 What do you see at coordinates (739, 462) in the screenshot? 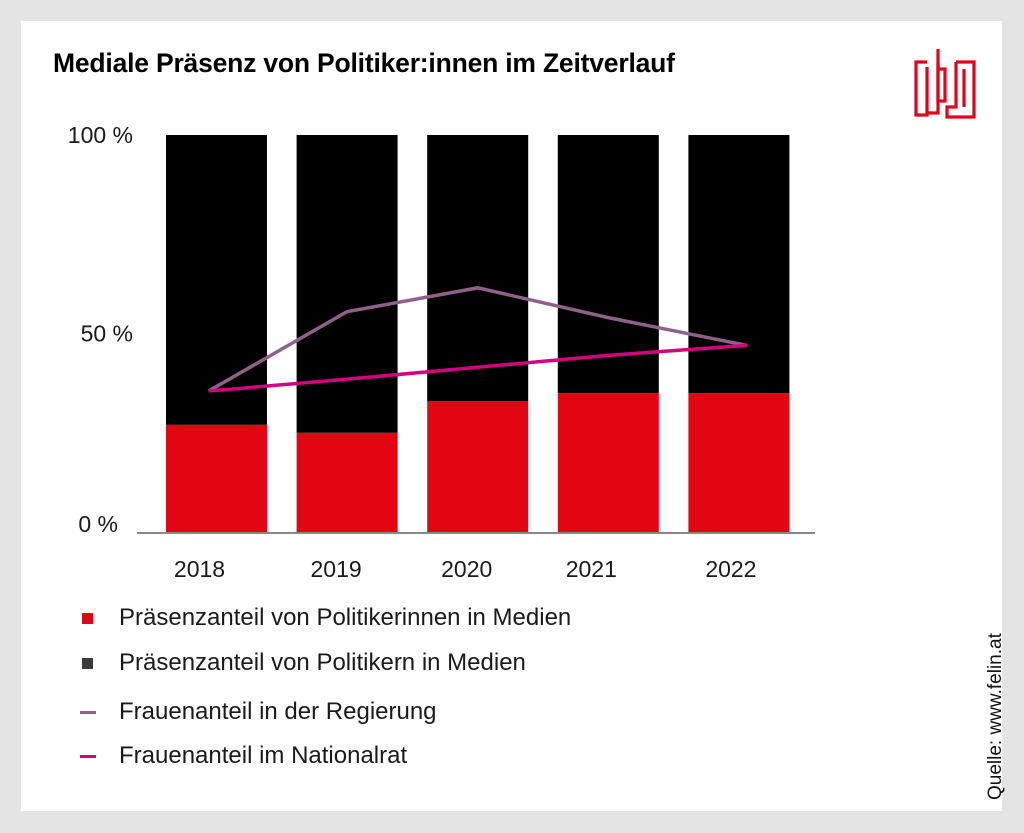
I see `bar-politikerinnen-2022` at bounding box center [739, 462].